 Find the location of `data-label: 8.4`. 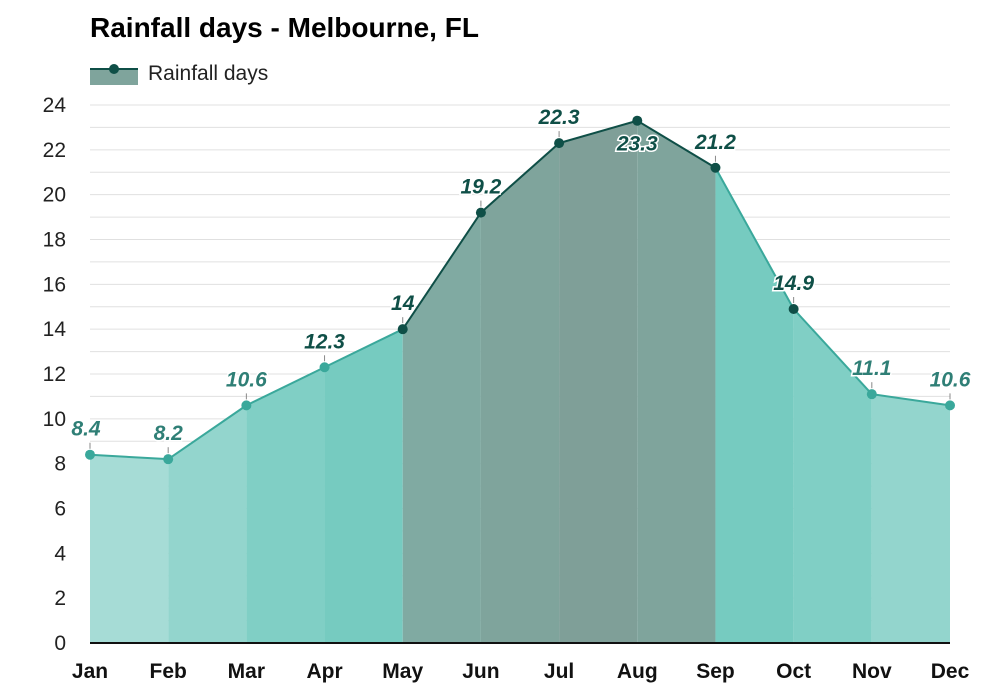

data-label: 8.4 is located at coordinates (86, 429).